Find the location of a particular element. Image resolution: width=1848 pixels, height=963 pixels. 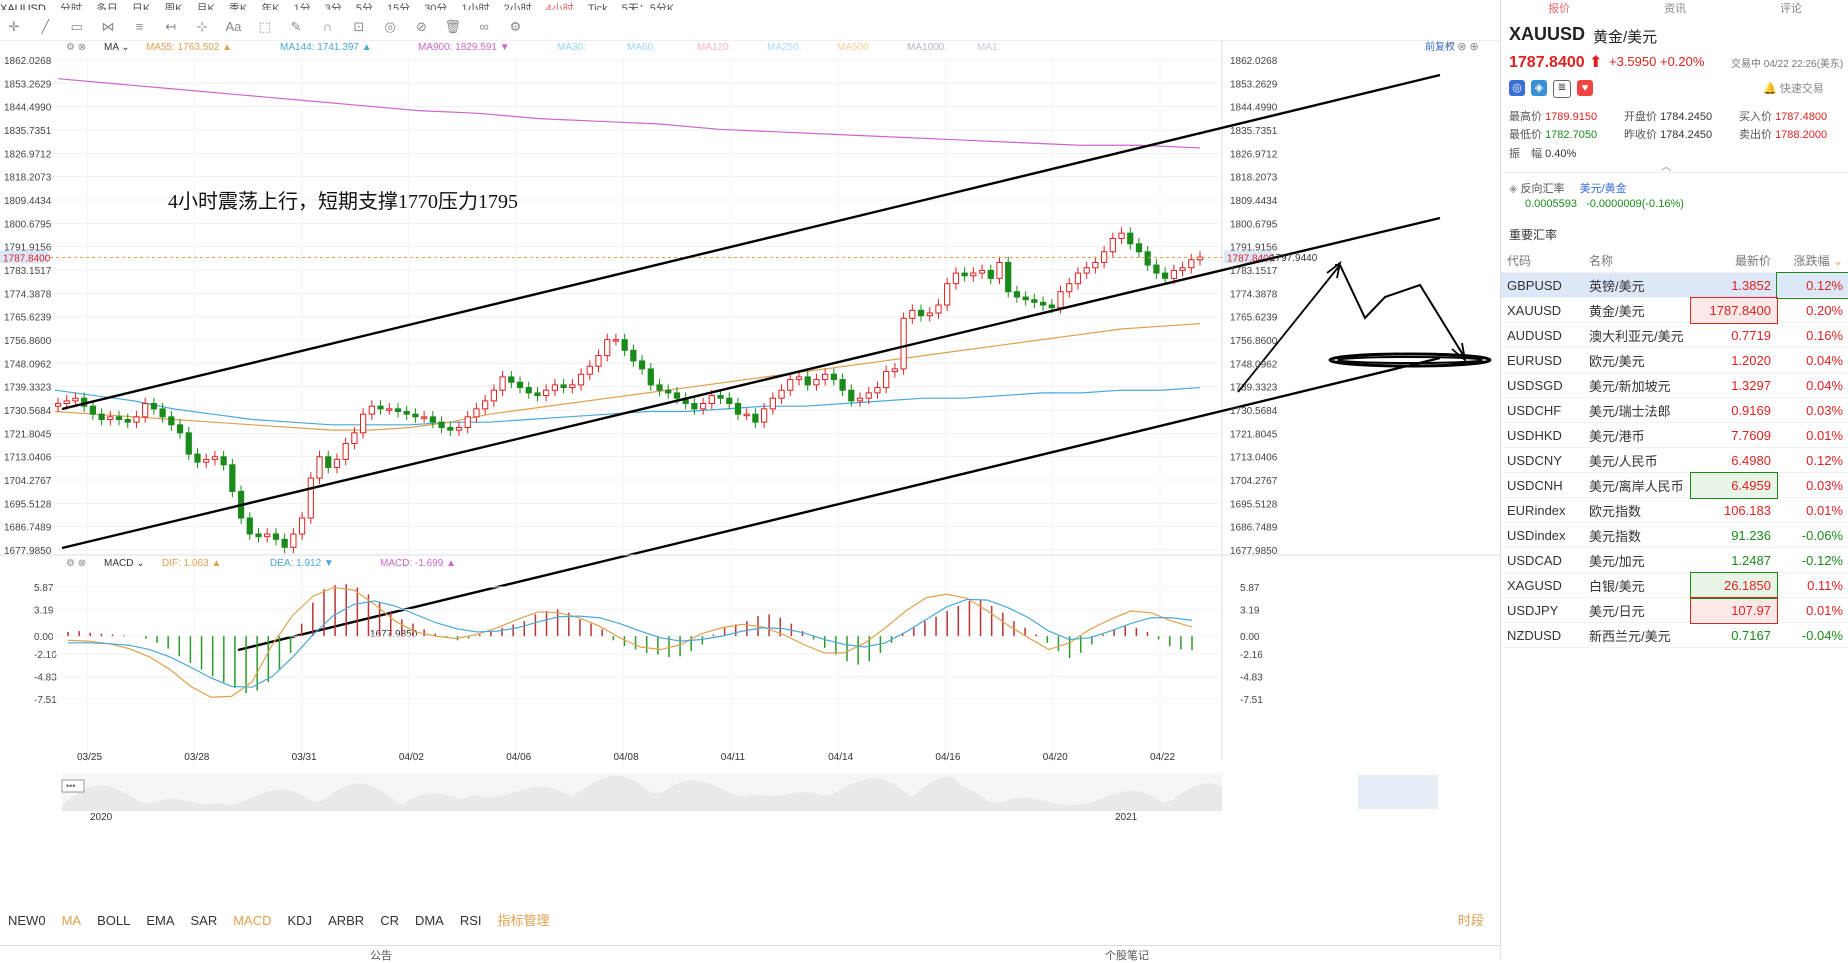

macd-tick-left: 5.87 is located at coordinates (44, 588).